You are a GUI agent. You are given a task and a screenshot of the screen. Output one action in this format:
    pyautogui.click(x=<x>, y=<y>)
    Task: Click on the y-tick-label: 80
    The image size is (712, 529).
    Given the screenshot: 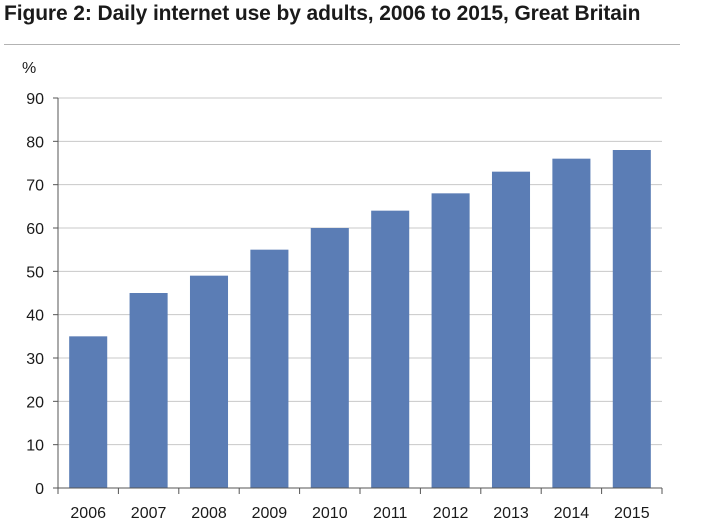 What is the action you would take?
    pyautogui.click(x=35, y=142)
    